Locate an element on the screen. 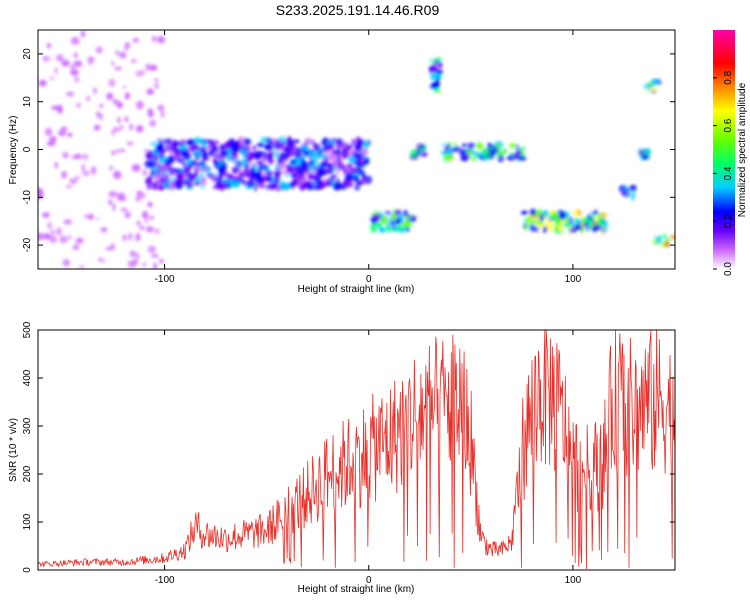 The height and width of the screenshot is (600, 750). colorbar-tick-label: 0.8 is located at coordinates (728, 77).